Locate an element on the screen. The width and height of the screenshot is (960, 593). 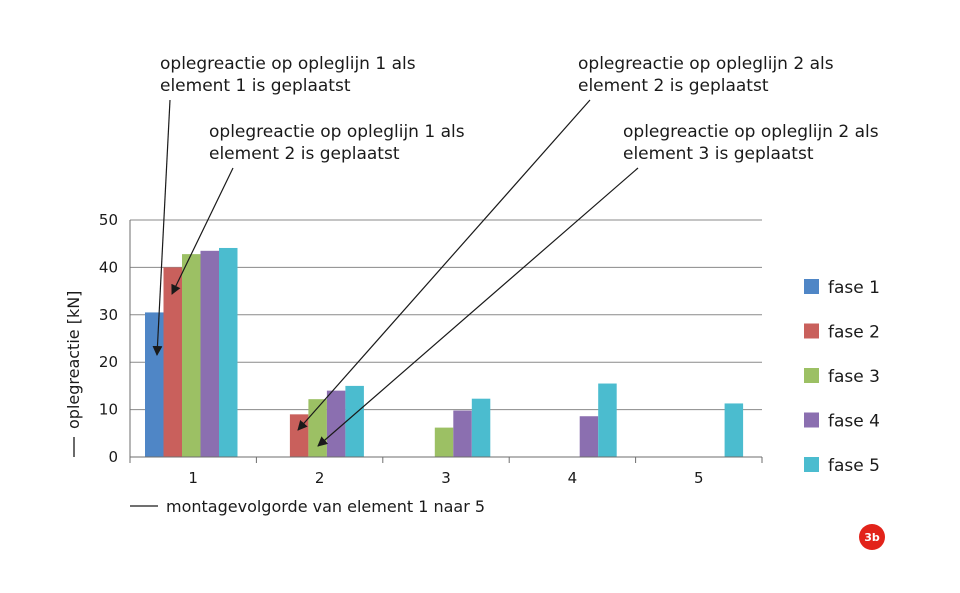
legend-label: fase 4 is located at coordinates (854, 422).